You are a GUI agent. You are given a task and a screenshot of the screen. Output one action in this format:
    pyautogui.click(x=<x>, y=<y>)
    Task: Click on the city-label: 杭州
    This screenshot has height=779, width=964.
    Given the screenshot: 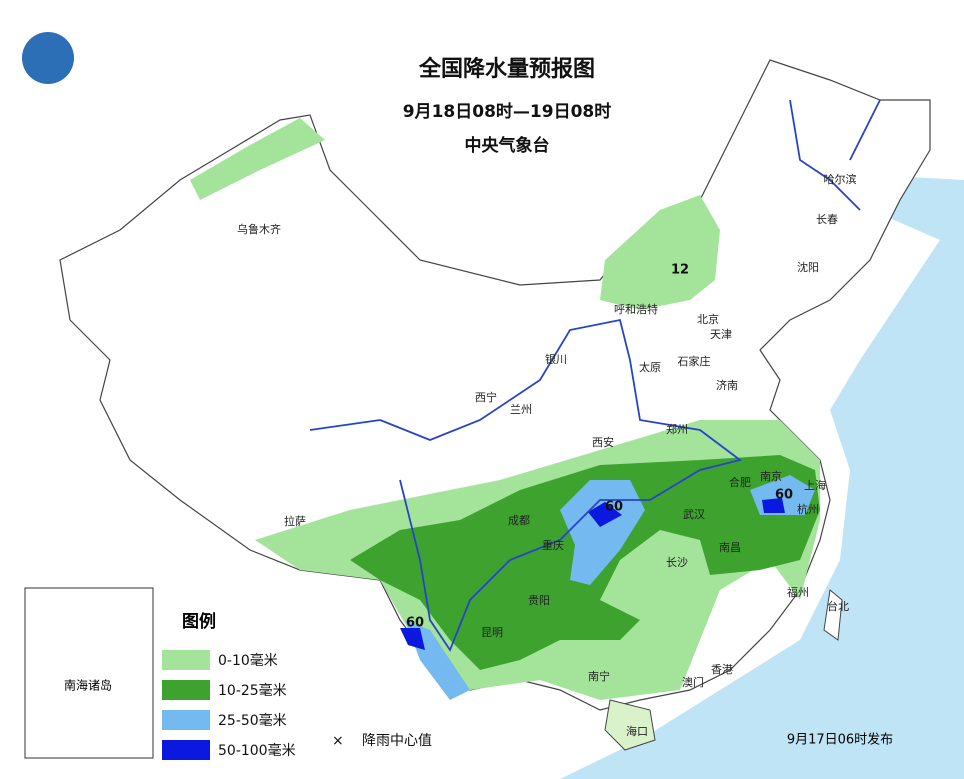 What is the action you would take?
    pyautogui.click(x=808, y=509)
    